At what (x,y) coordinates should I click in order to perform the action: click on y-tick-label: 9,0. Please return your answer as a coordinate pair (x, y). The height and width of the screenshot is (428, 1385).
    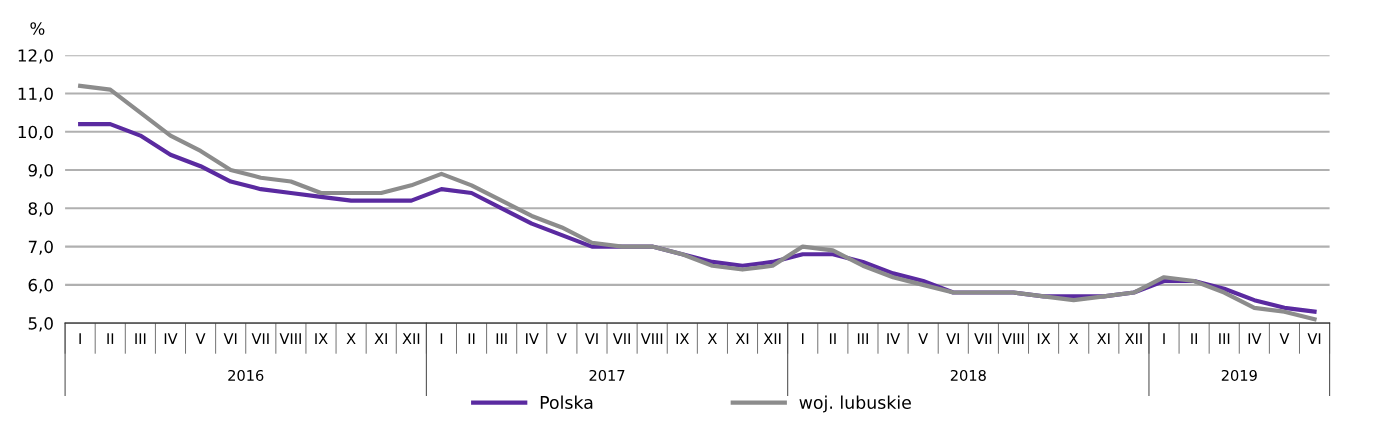
    Looking at the image, I should click on (40, 171).